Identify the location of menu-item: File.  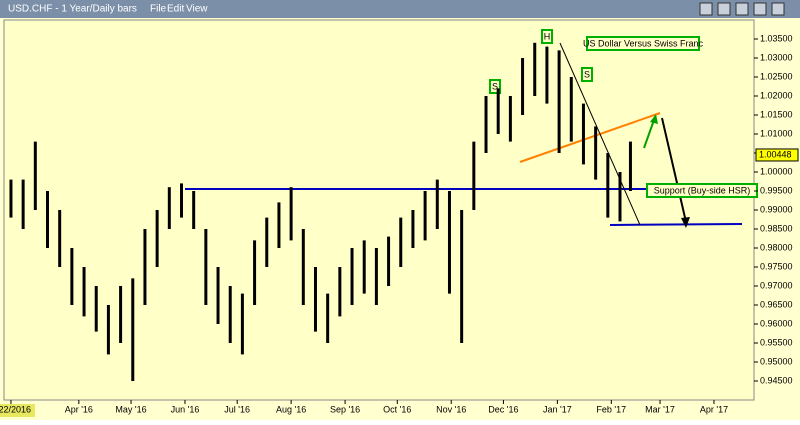
(158, 9).